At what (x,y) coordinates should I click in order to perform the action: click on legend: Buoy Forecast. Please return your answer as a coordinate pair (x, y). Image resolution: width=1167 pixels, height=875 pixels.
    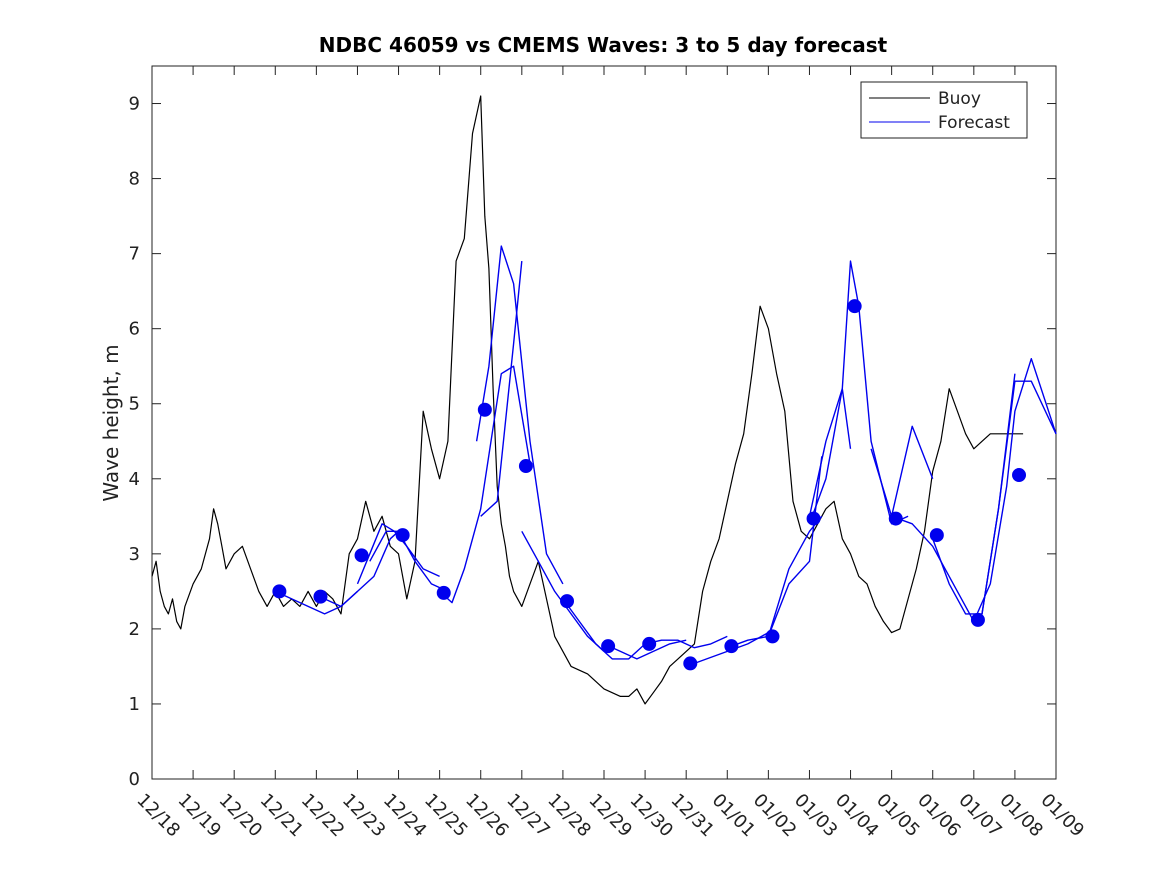
    Looking at the image, I should click on (944, 110).